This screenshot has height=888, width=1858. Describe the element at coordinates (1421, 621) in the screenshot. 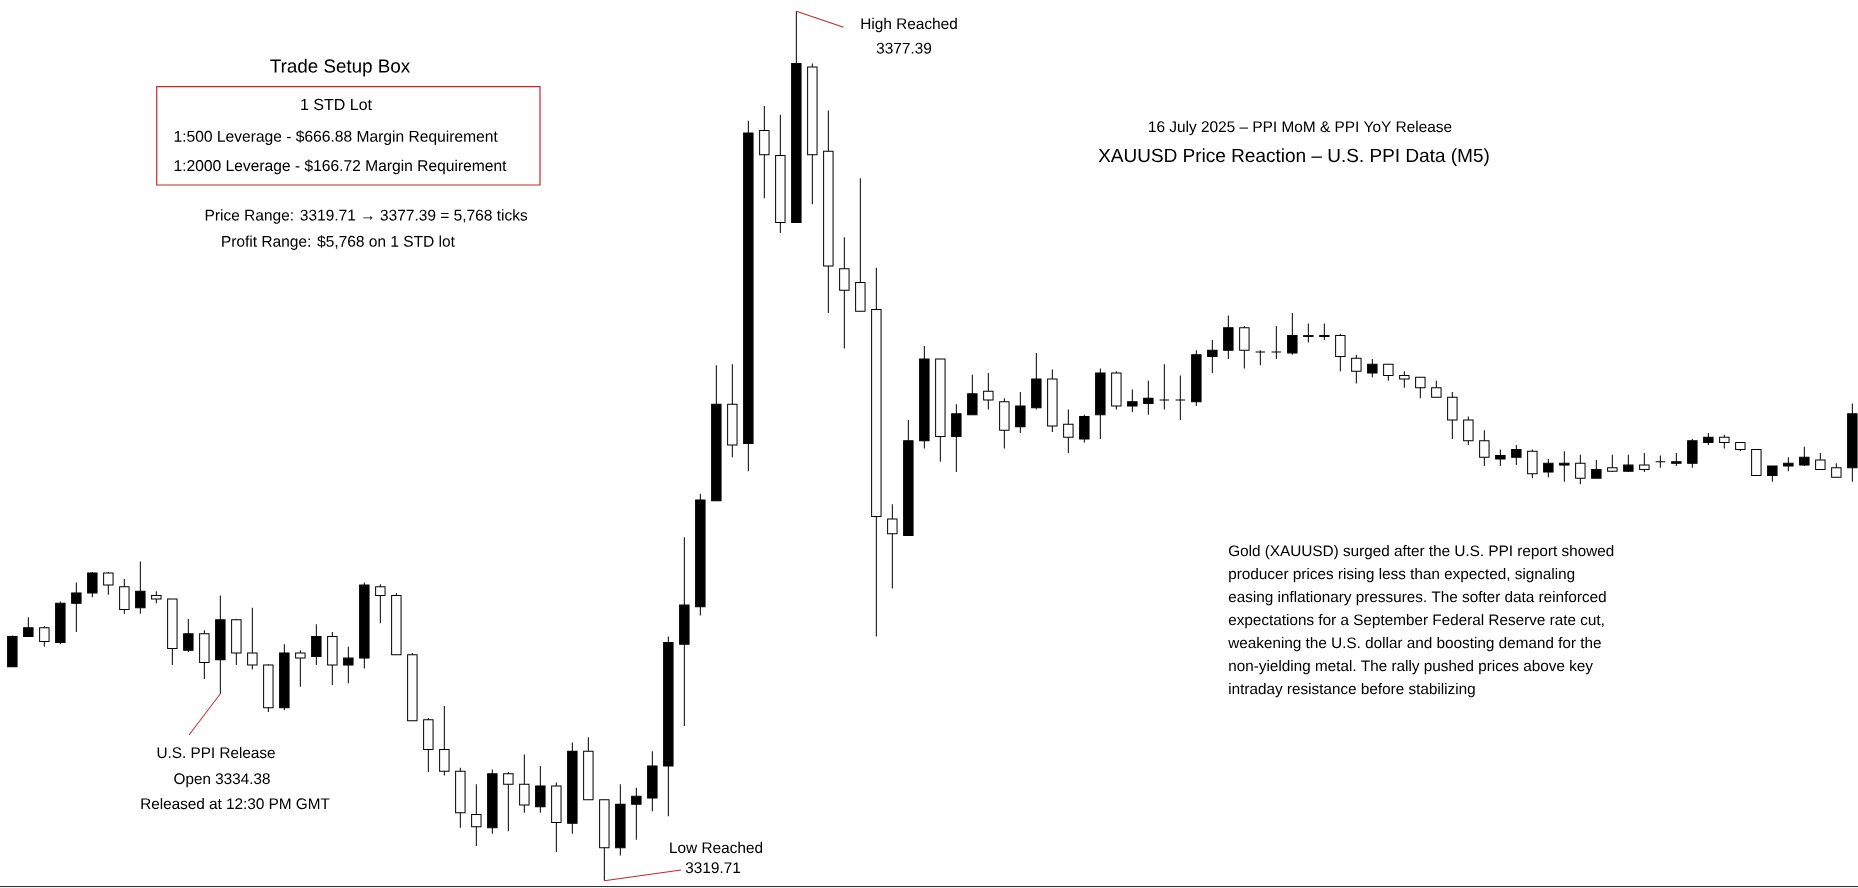

I see `annotation: Gold (XAUUSD) surged after the U.S. PPI report showed producer prices rising less than expected, signaling easing inflationary pressures. The softer data reinforced expectations for a September Federal Reserve rate cut, weakening the U.S. dollar and boosting demand for the non-yielding metal. The rally pushed prices above key intraday resistance before stabilizing` at that location.